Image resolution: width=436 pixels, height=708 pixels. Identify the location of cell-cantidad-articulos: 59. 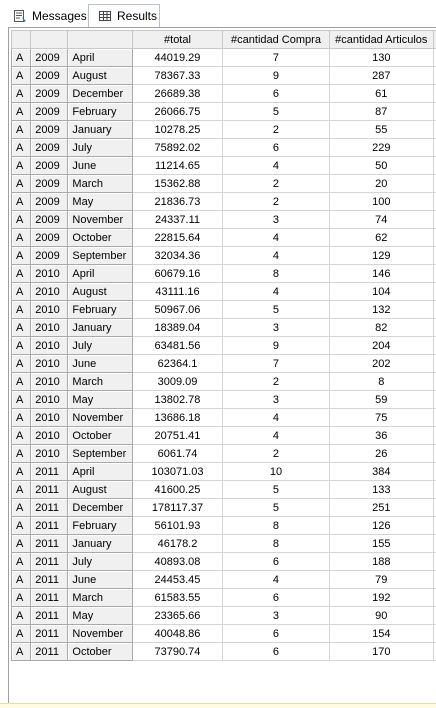
(382, 400).